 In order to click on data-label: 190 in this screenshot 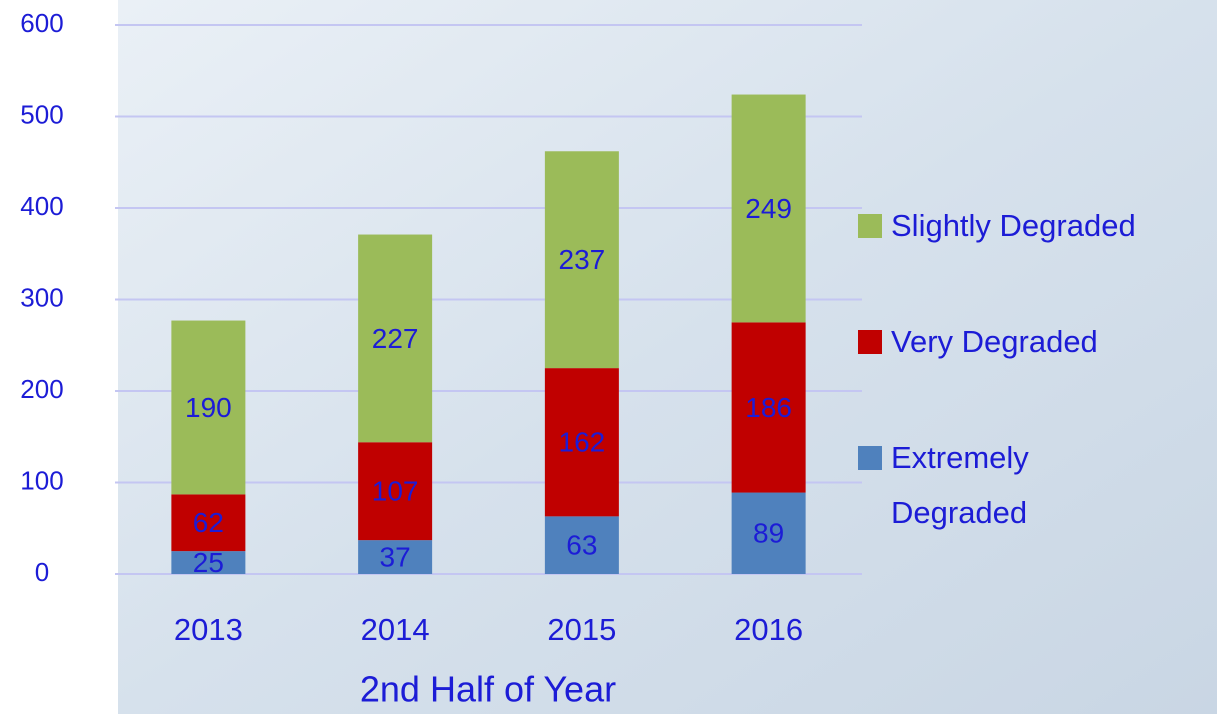, I will do `click(208, 407)`.